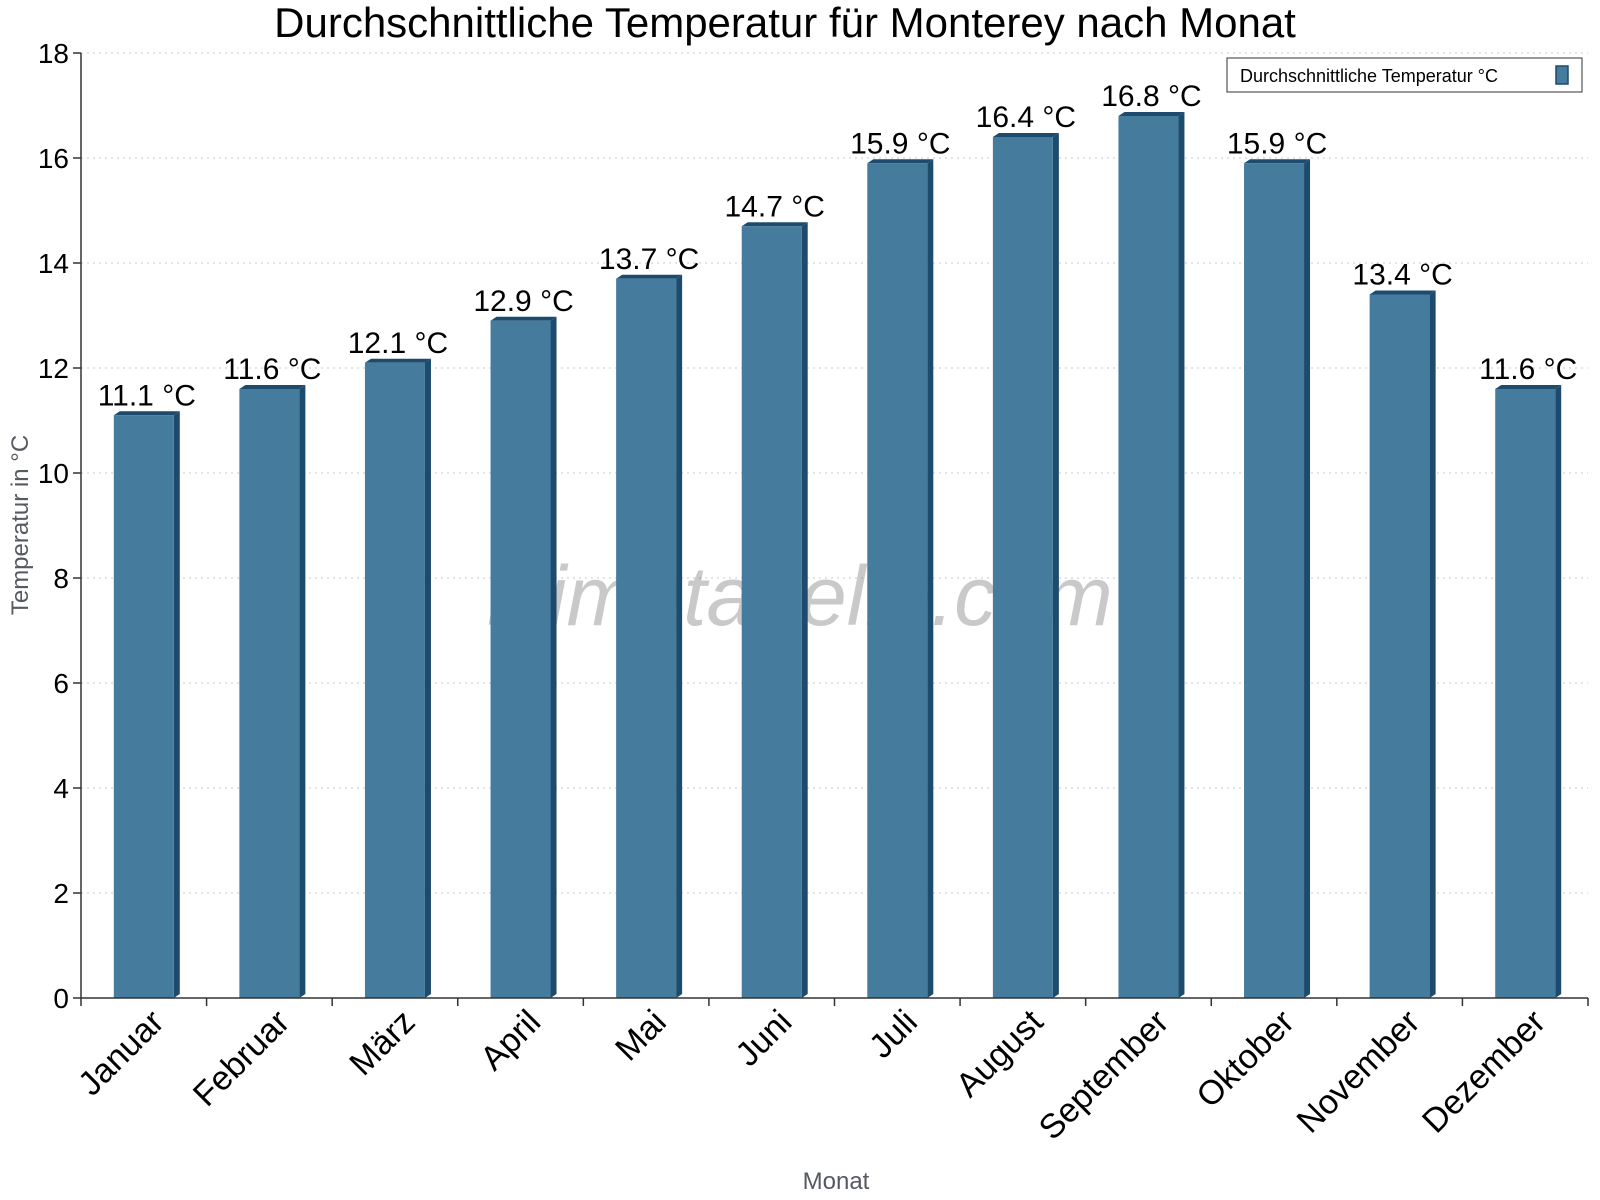 This screenshot has height=1200, width=1600. What do you see at coordinates (382, 1043) in the screenshot?
I see `x-tick-label-3: März` at bounding box center [382, 1043].